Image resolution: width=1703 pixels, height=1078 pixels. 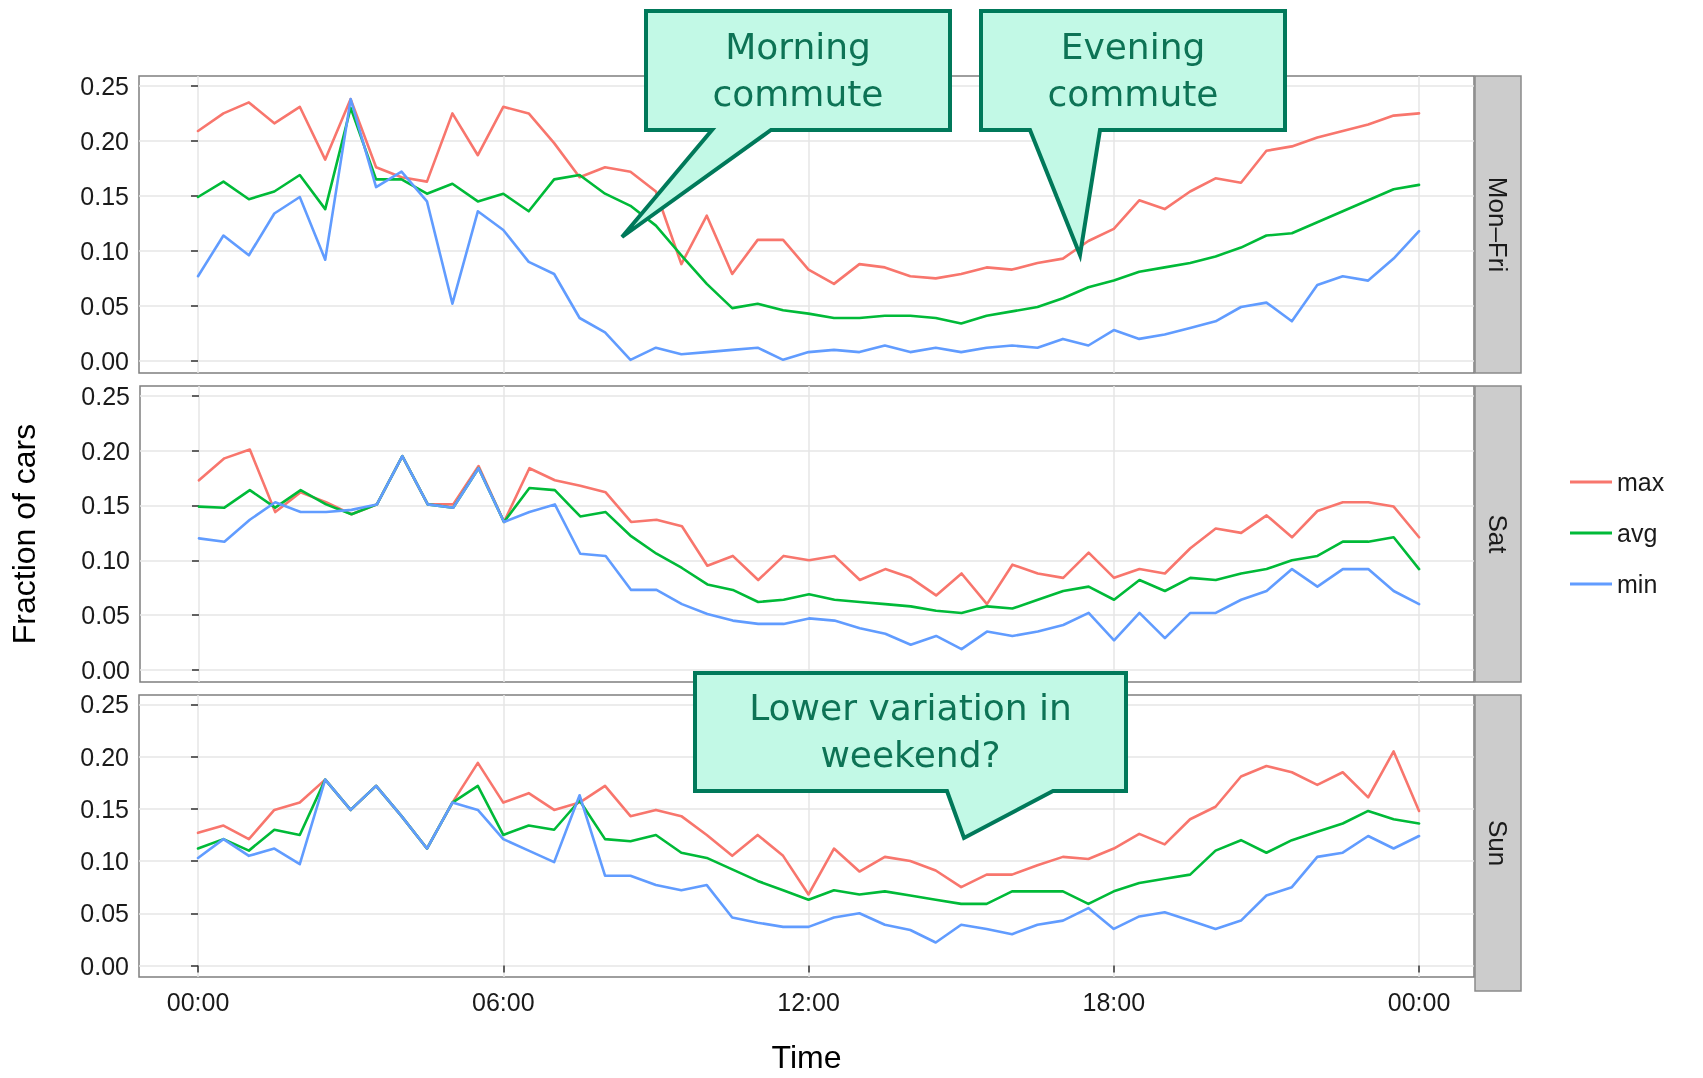 I want to click on legend-label: avg, so click(x=1637, y=533).